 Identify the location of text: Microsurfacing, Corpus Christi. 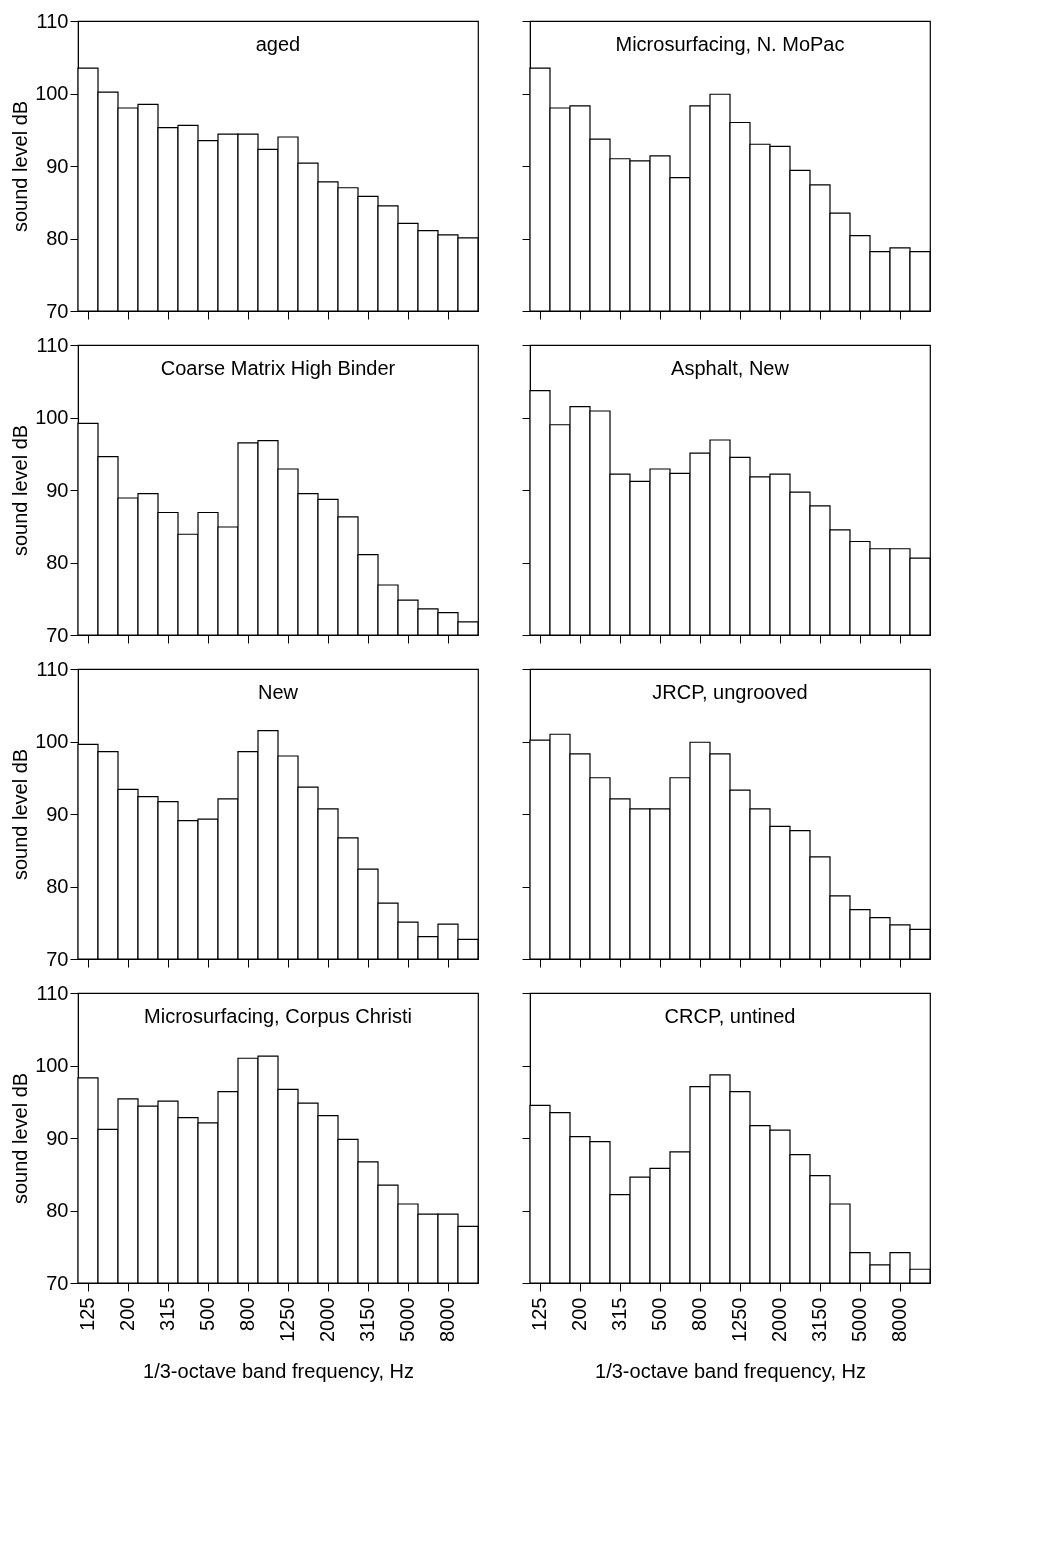
(278, 1016).